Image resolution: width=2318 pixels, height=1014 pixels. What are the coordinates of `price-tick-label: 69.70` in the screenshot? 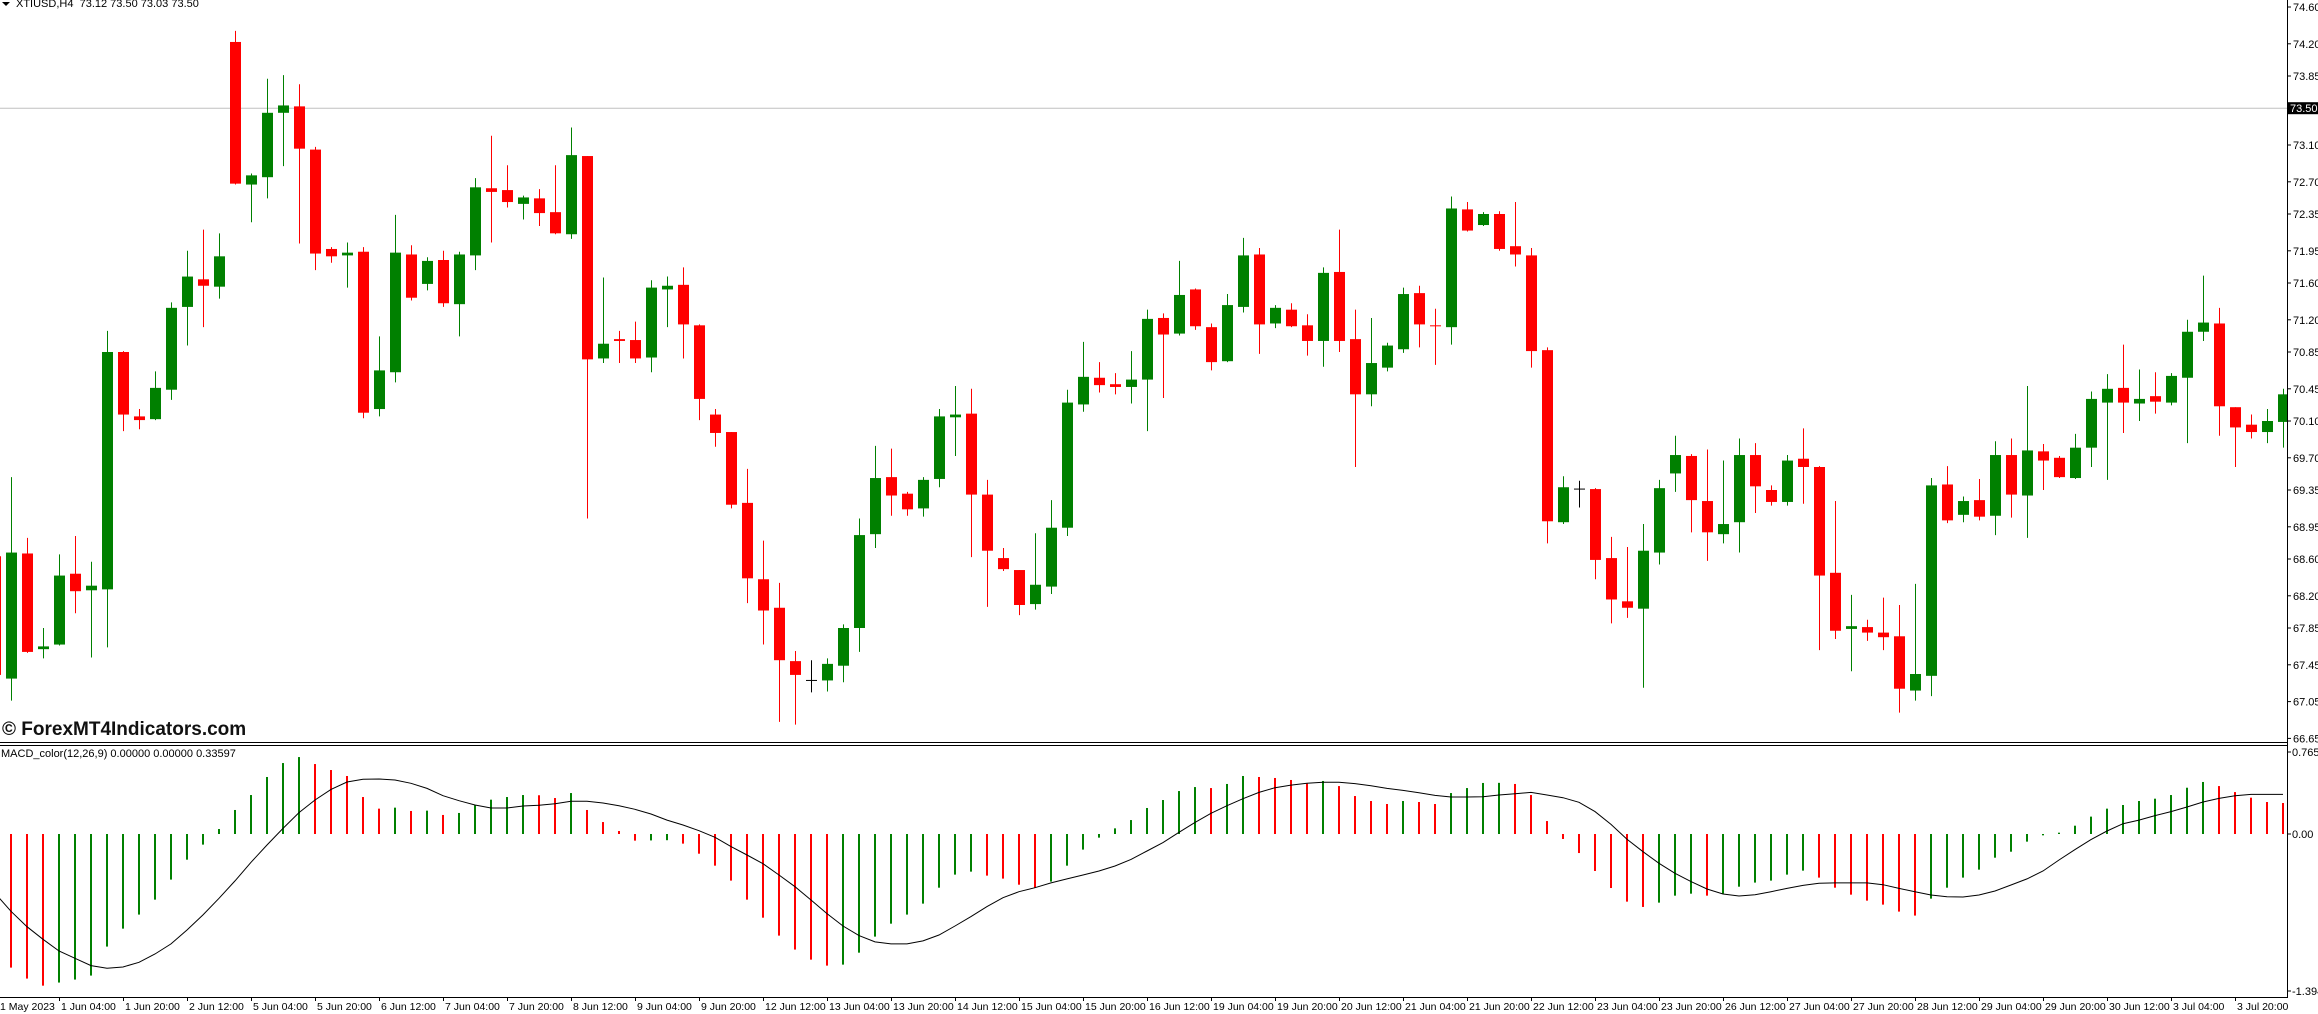 It's located at (2305, 459).